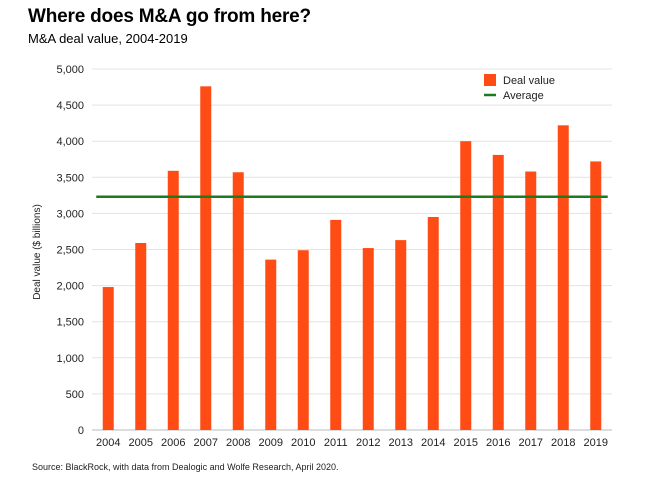  Describe the element at coordinates (519, 88) in the screenshot. I see `legend: Deal value Average` at that location.